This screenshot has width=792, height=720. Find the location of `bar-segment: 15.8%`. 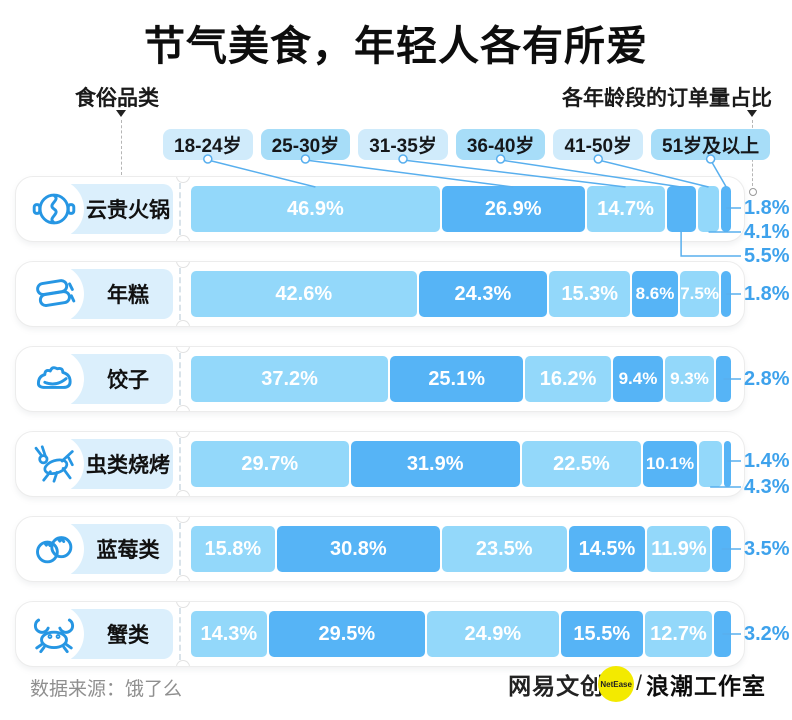

bar-segment: 15.8% is located at coordinates (233, 549).